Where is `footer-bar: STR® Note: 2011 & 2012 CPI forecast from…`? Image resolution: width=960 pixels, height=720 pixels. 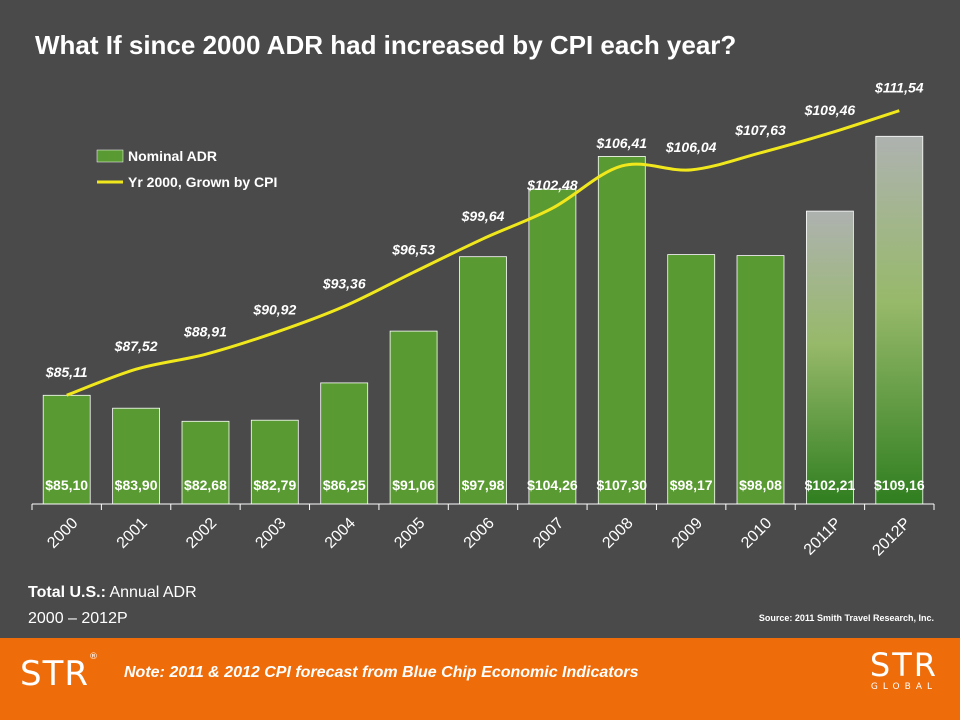 footer-bar: STR® Note: 2011 & 2012 CPI forecast from… is located at coordinates (480, 679).